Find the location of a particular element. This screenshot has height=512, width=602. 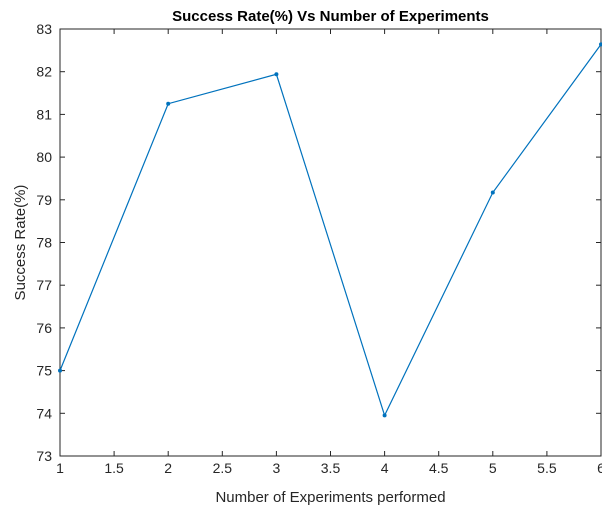

y-tick-label: 83 is located at coordinates (44, 29).